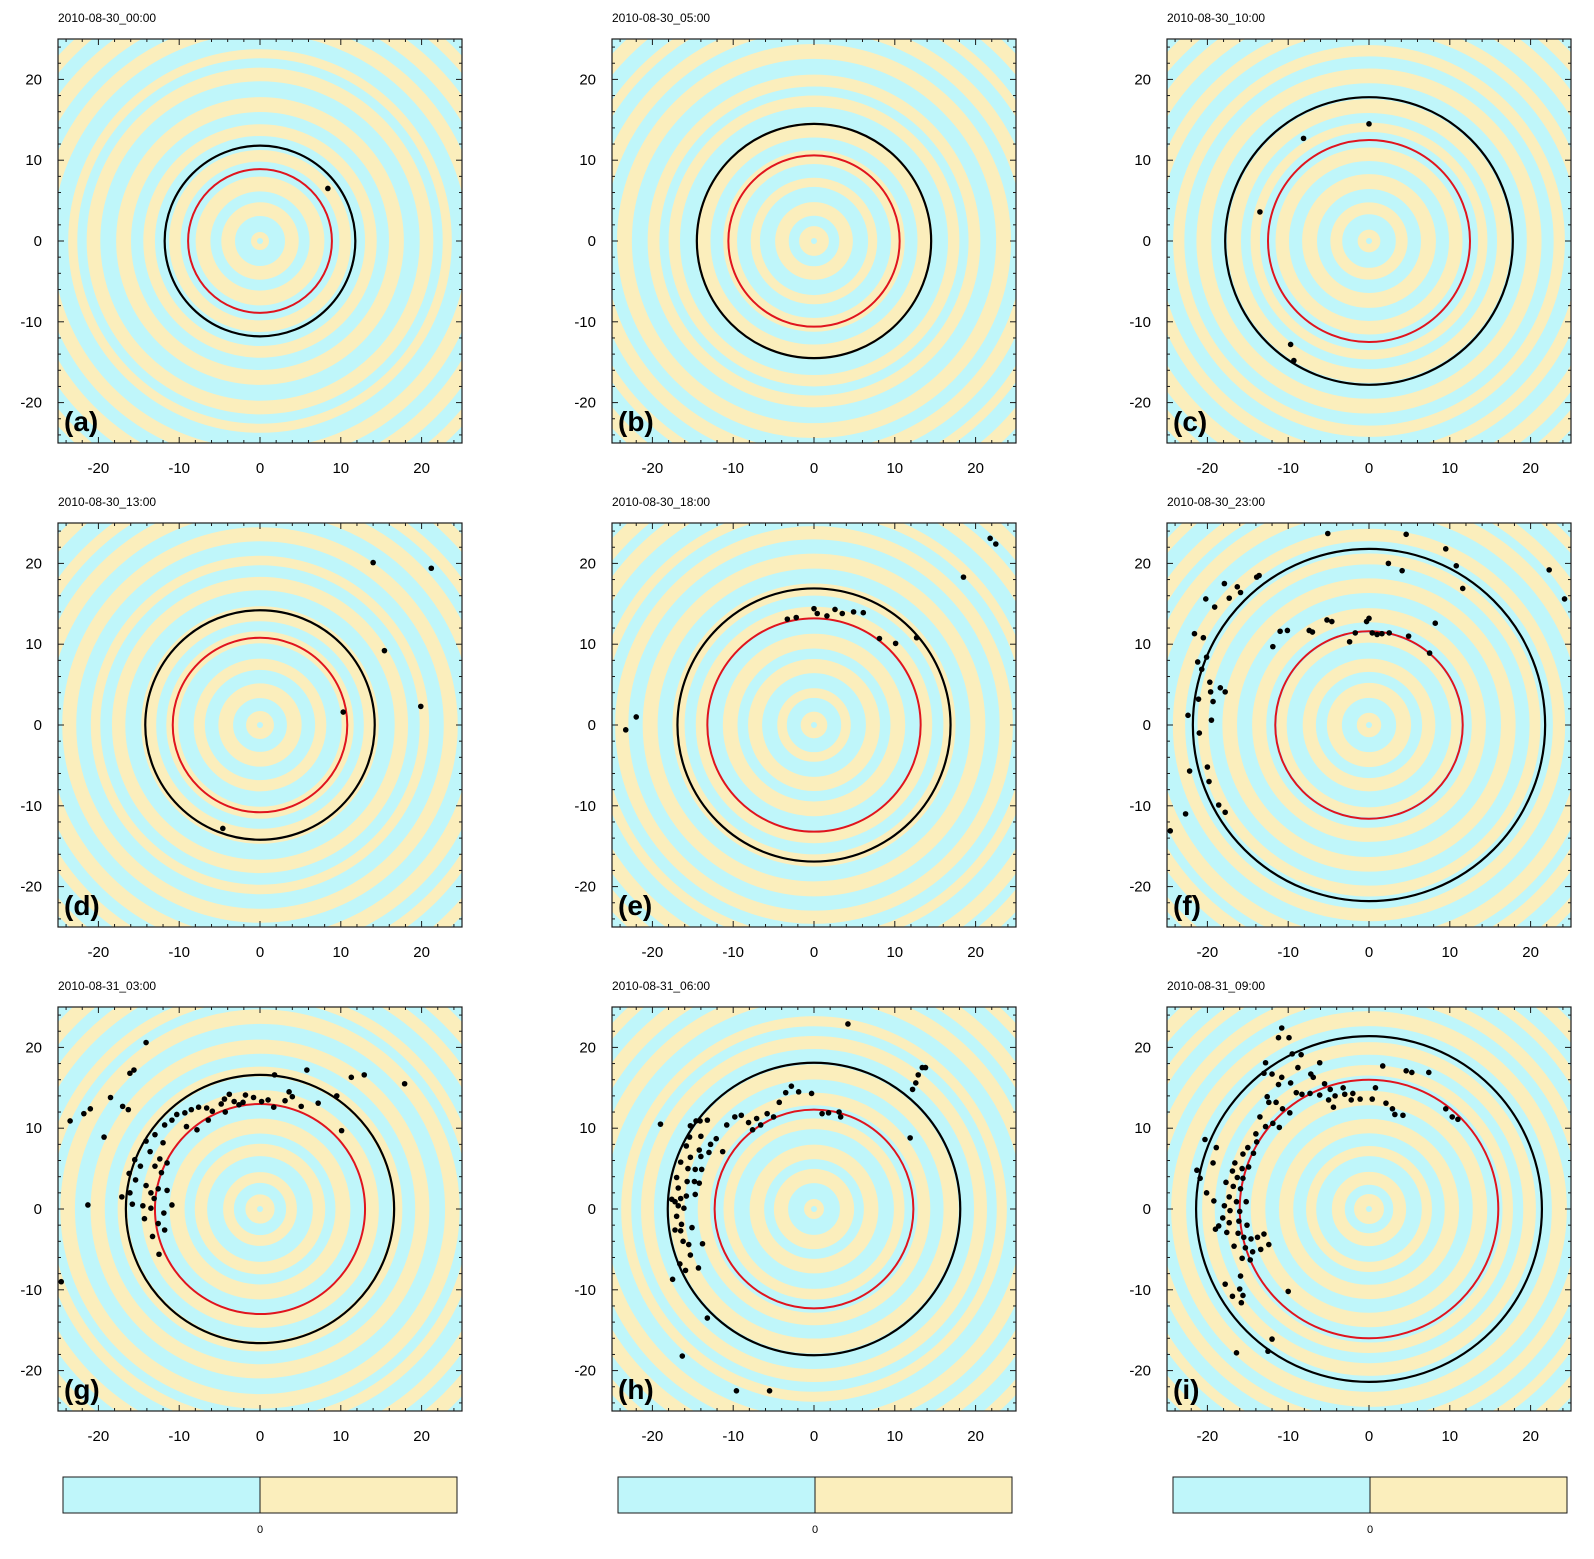  I want to click on y-tick-label: -20, so click(585, 403).